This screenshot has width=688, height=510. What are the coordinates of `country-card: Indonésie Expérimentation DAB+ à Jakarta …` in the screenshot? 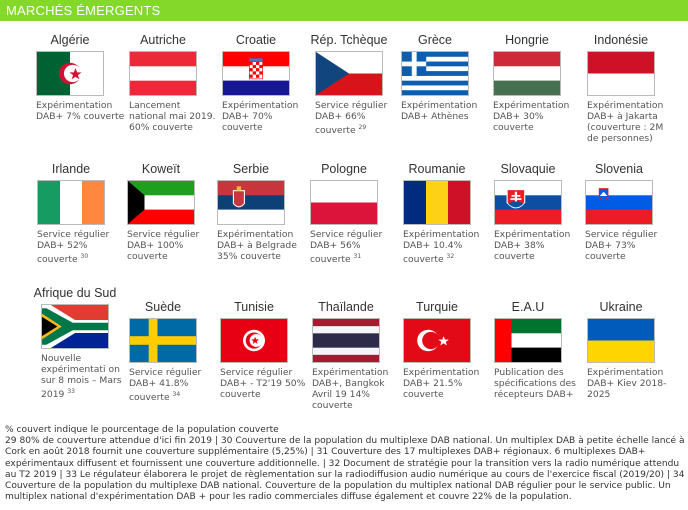 It's located at (621, 88).